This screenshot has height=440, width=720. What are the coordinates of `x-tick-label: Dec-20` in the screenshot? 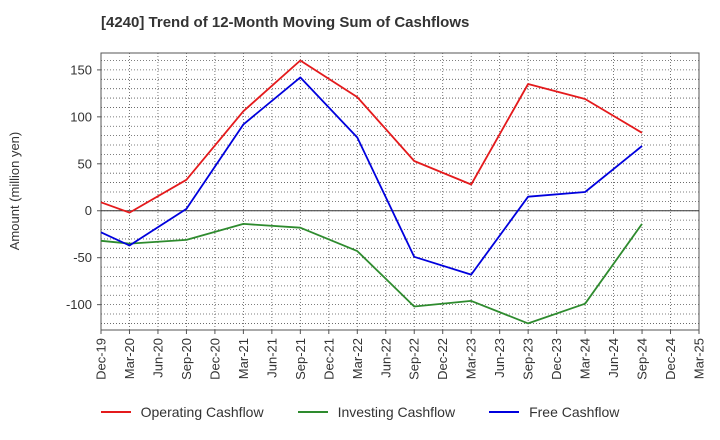 It's located at (214, 359).